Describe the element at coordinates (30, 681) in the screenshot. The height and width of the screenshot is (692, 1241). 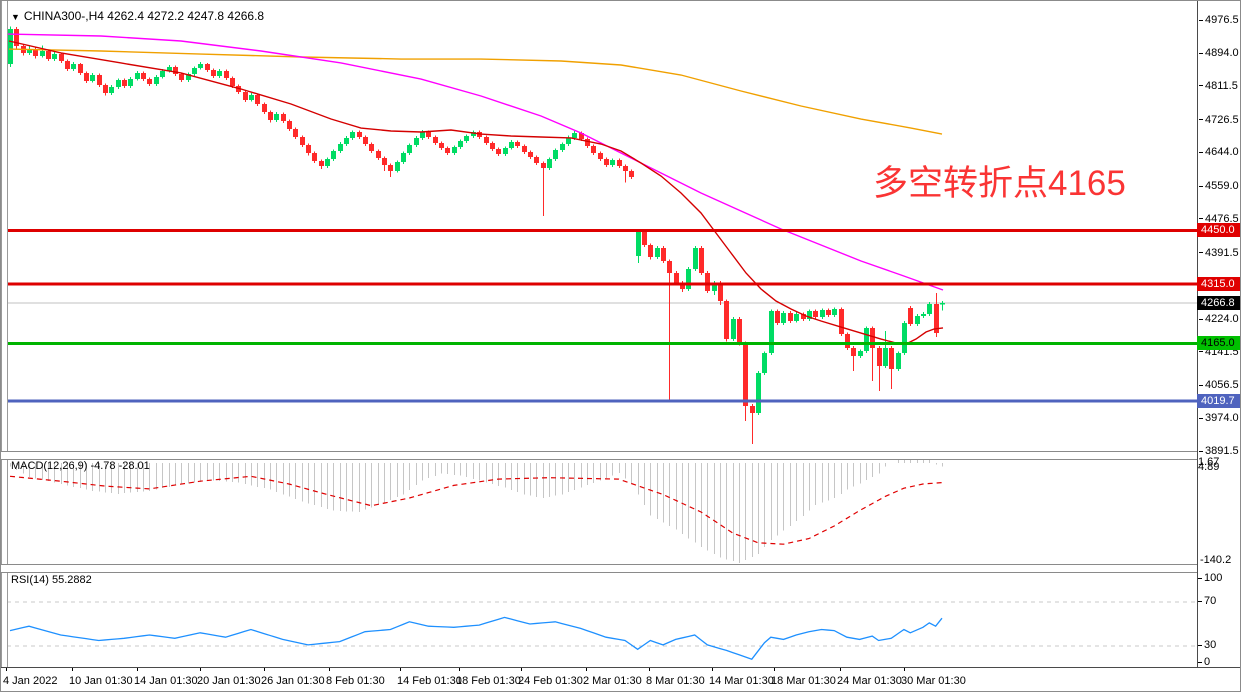
I see `time-axis-label: 4 Jan 2022` at that location.